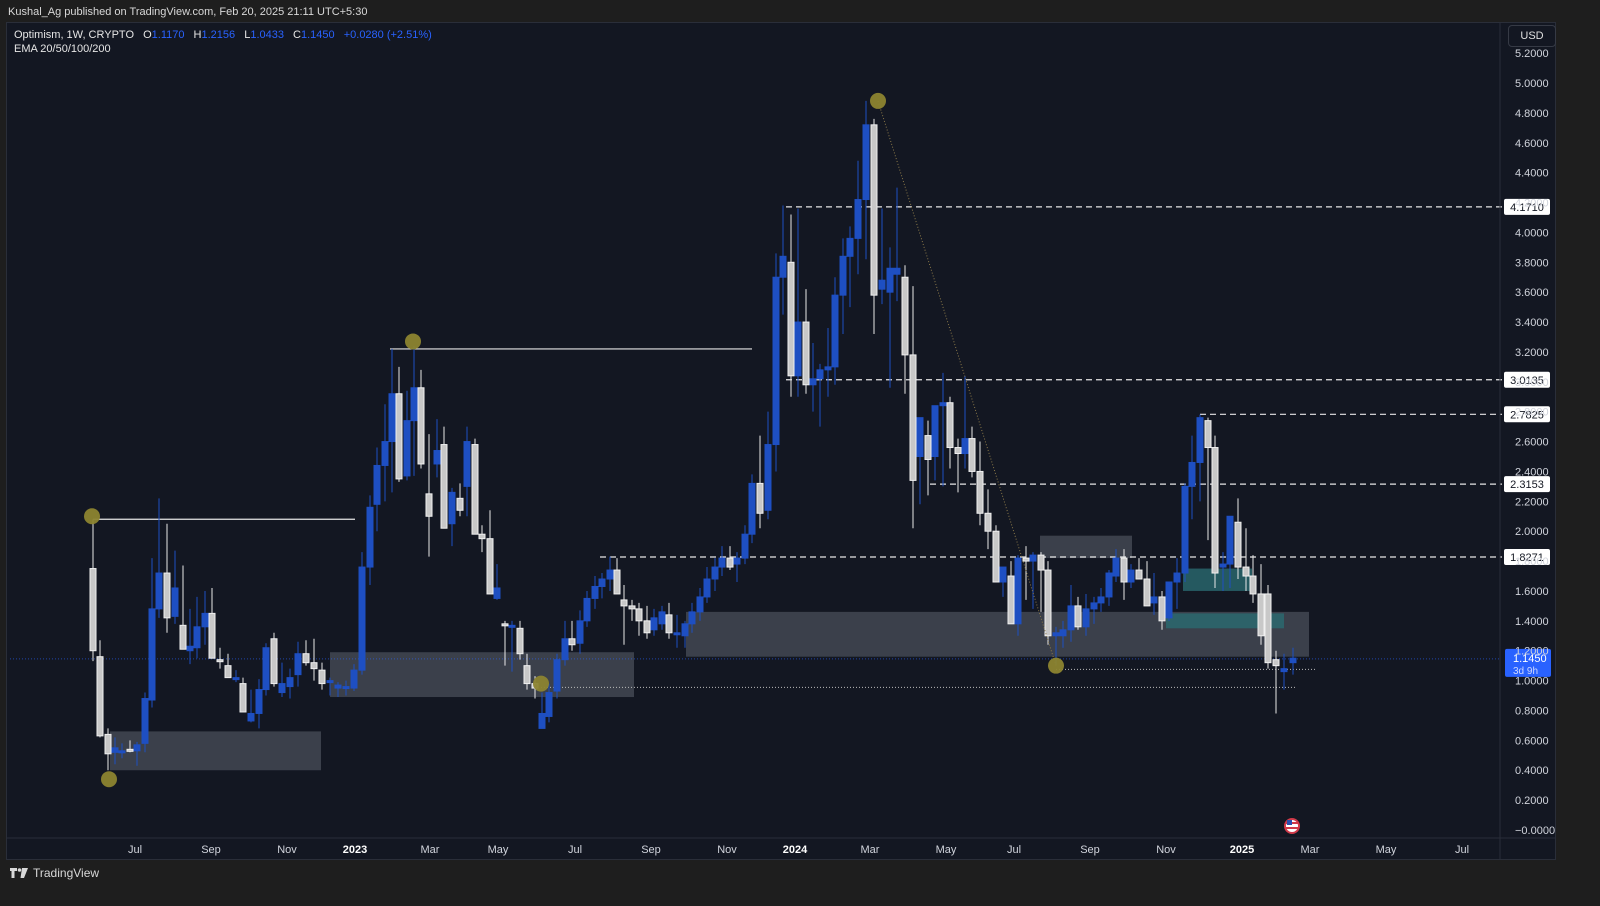 Image resolution: width=1600 pixels, height=906 pixels. I want to click on open-value: 1.1170, so click(168, 35).